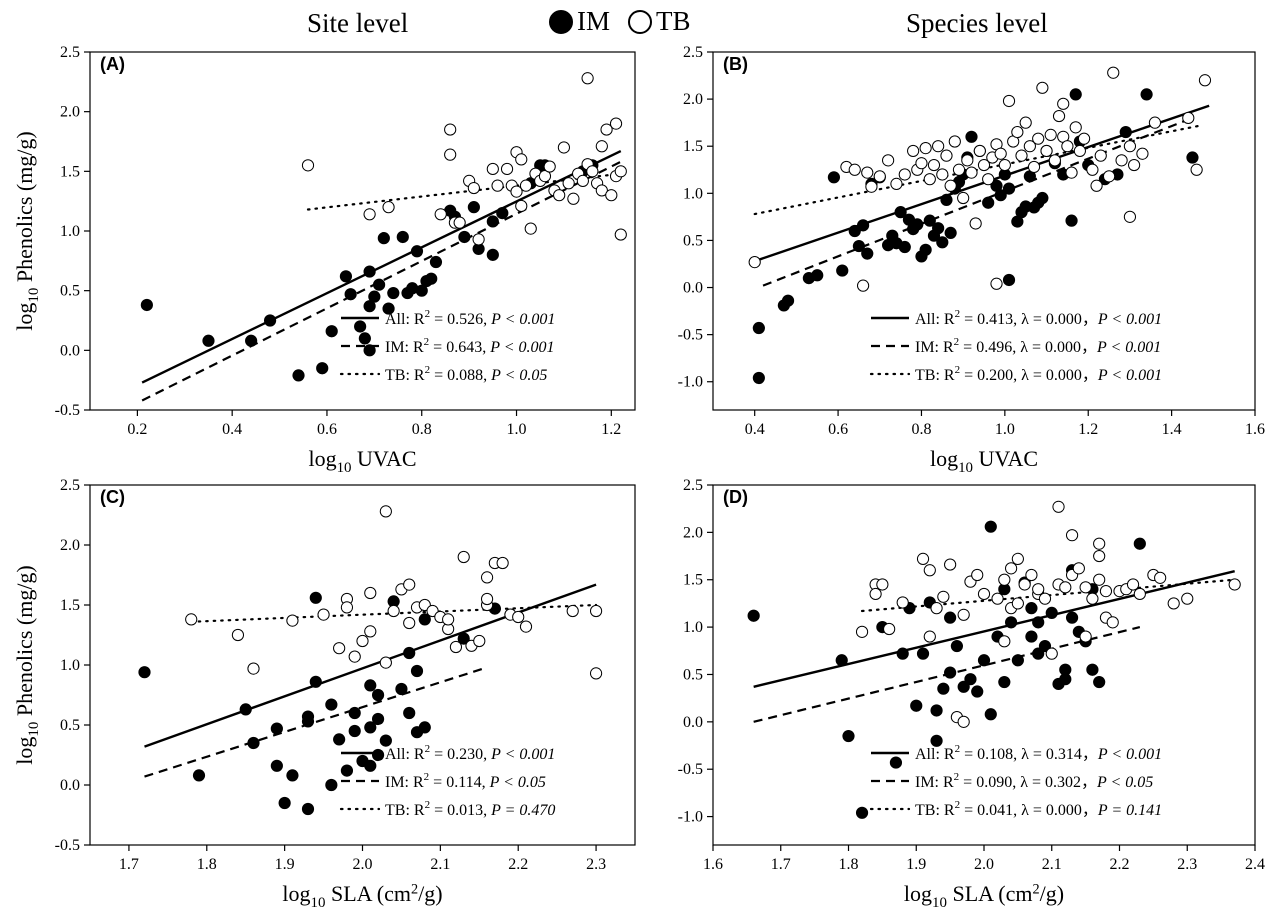 The width and height of the screenshot is (1275, 910). What do you see at coordinates (470, 318) in the screenshot?
I see `legend-entry-all: All: R2 = 0.526, P < 0.001` at bounding box center [470, 318].